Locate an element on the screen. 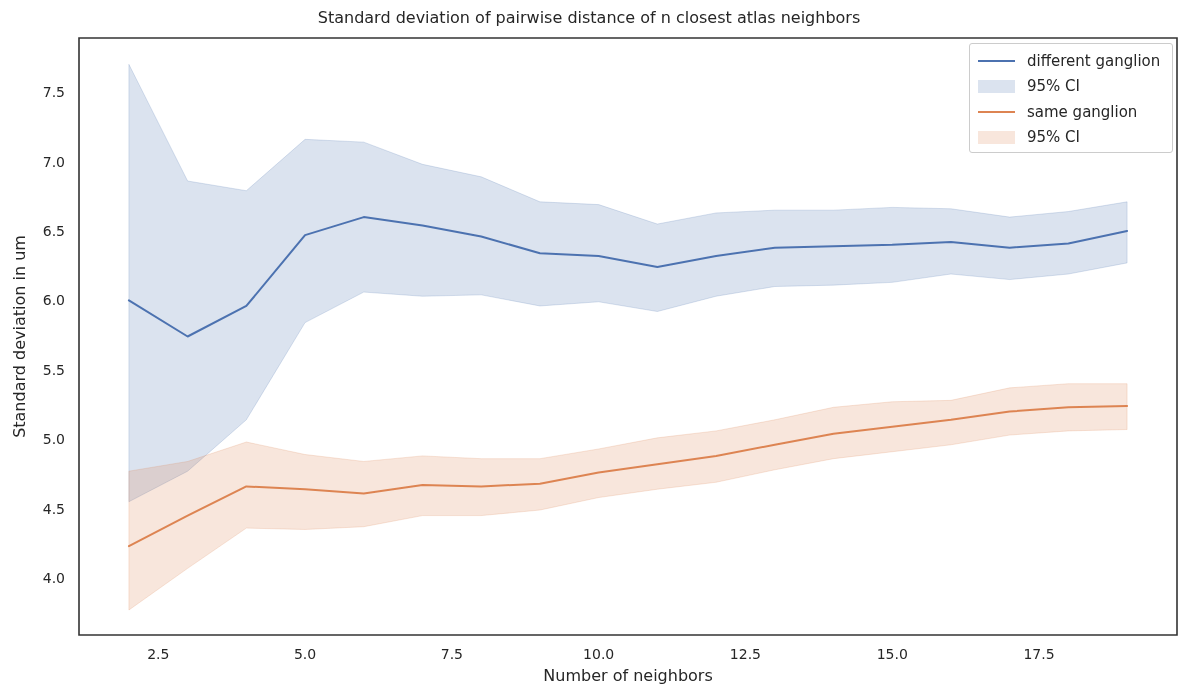  x-tick-label: 5.0 is located at coordinates (305, 654).